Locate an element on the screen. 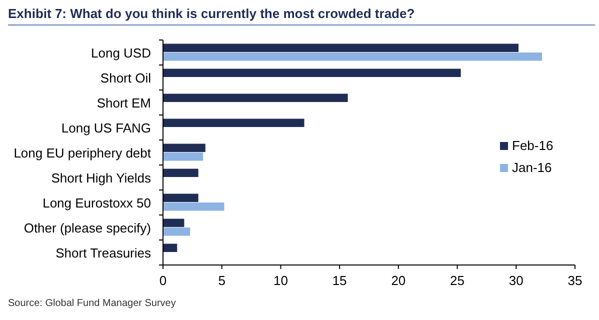  y-tick-label: Short Treasuries is located at coordinates (104, 253).